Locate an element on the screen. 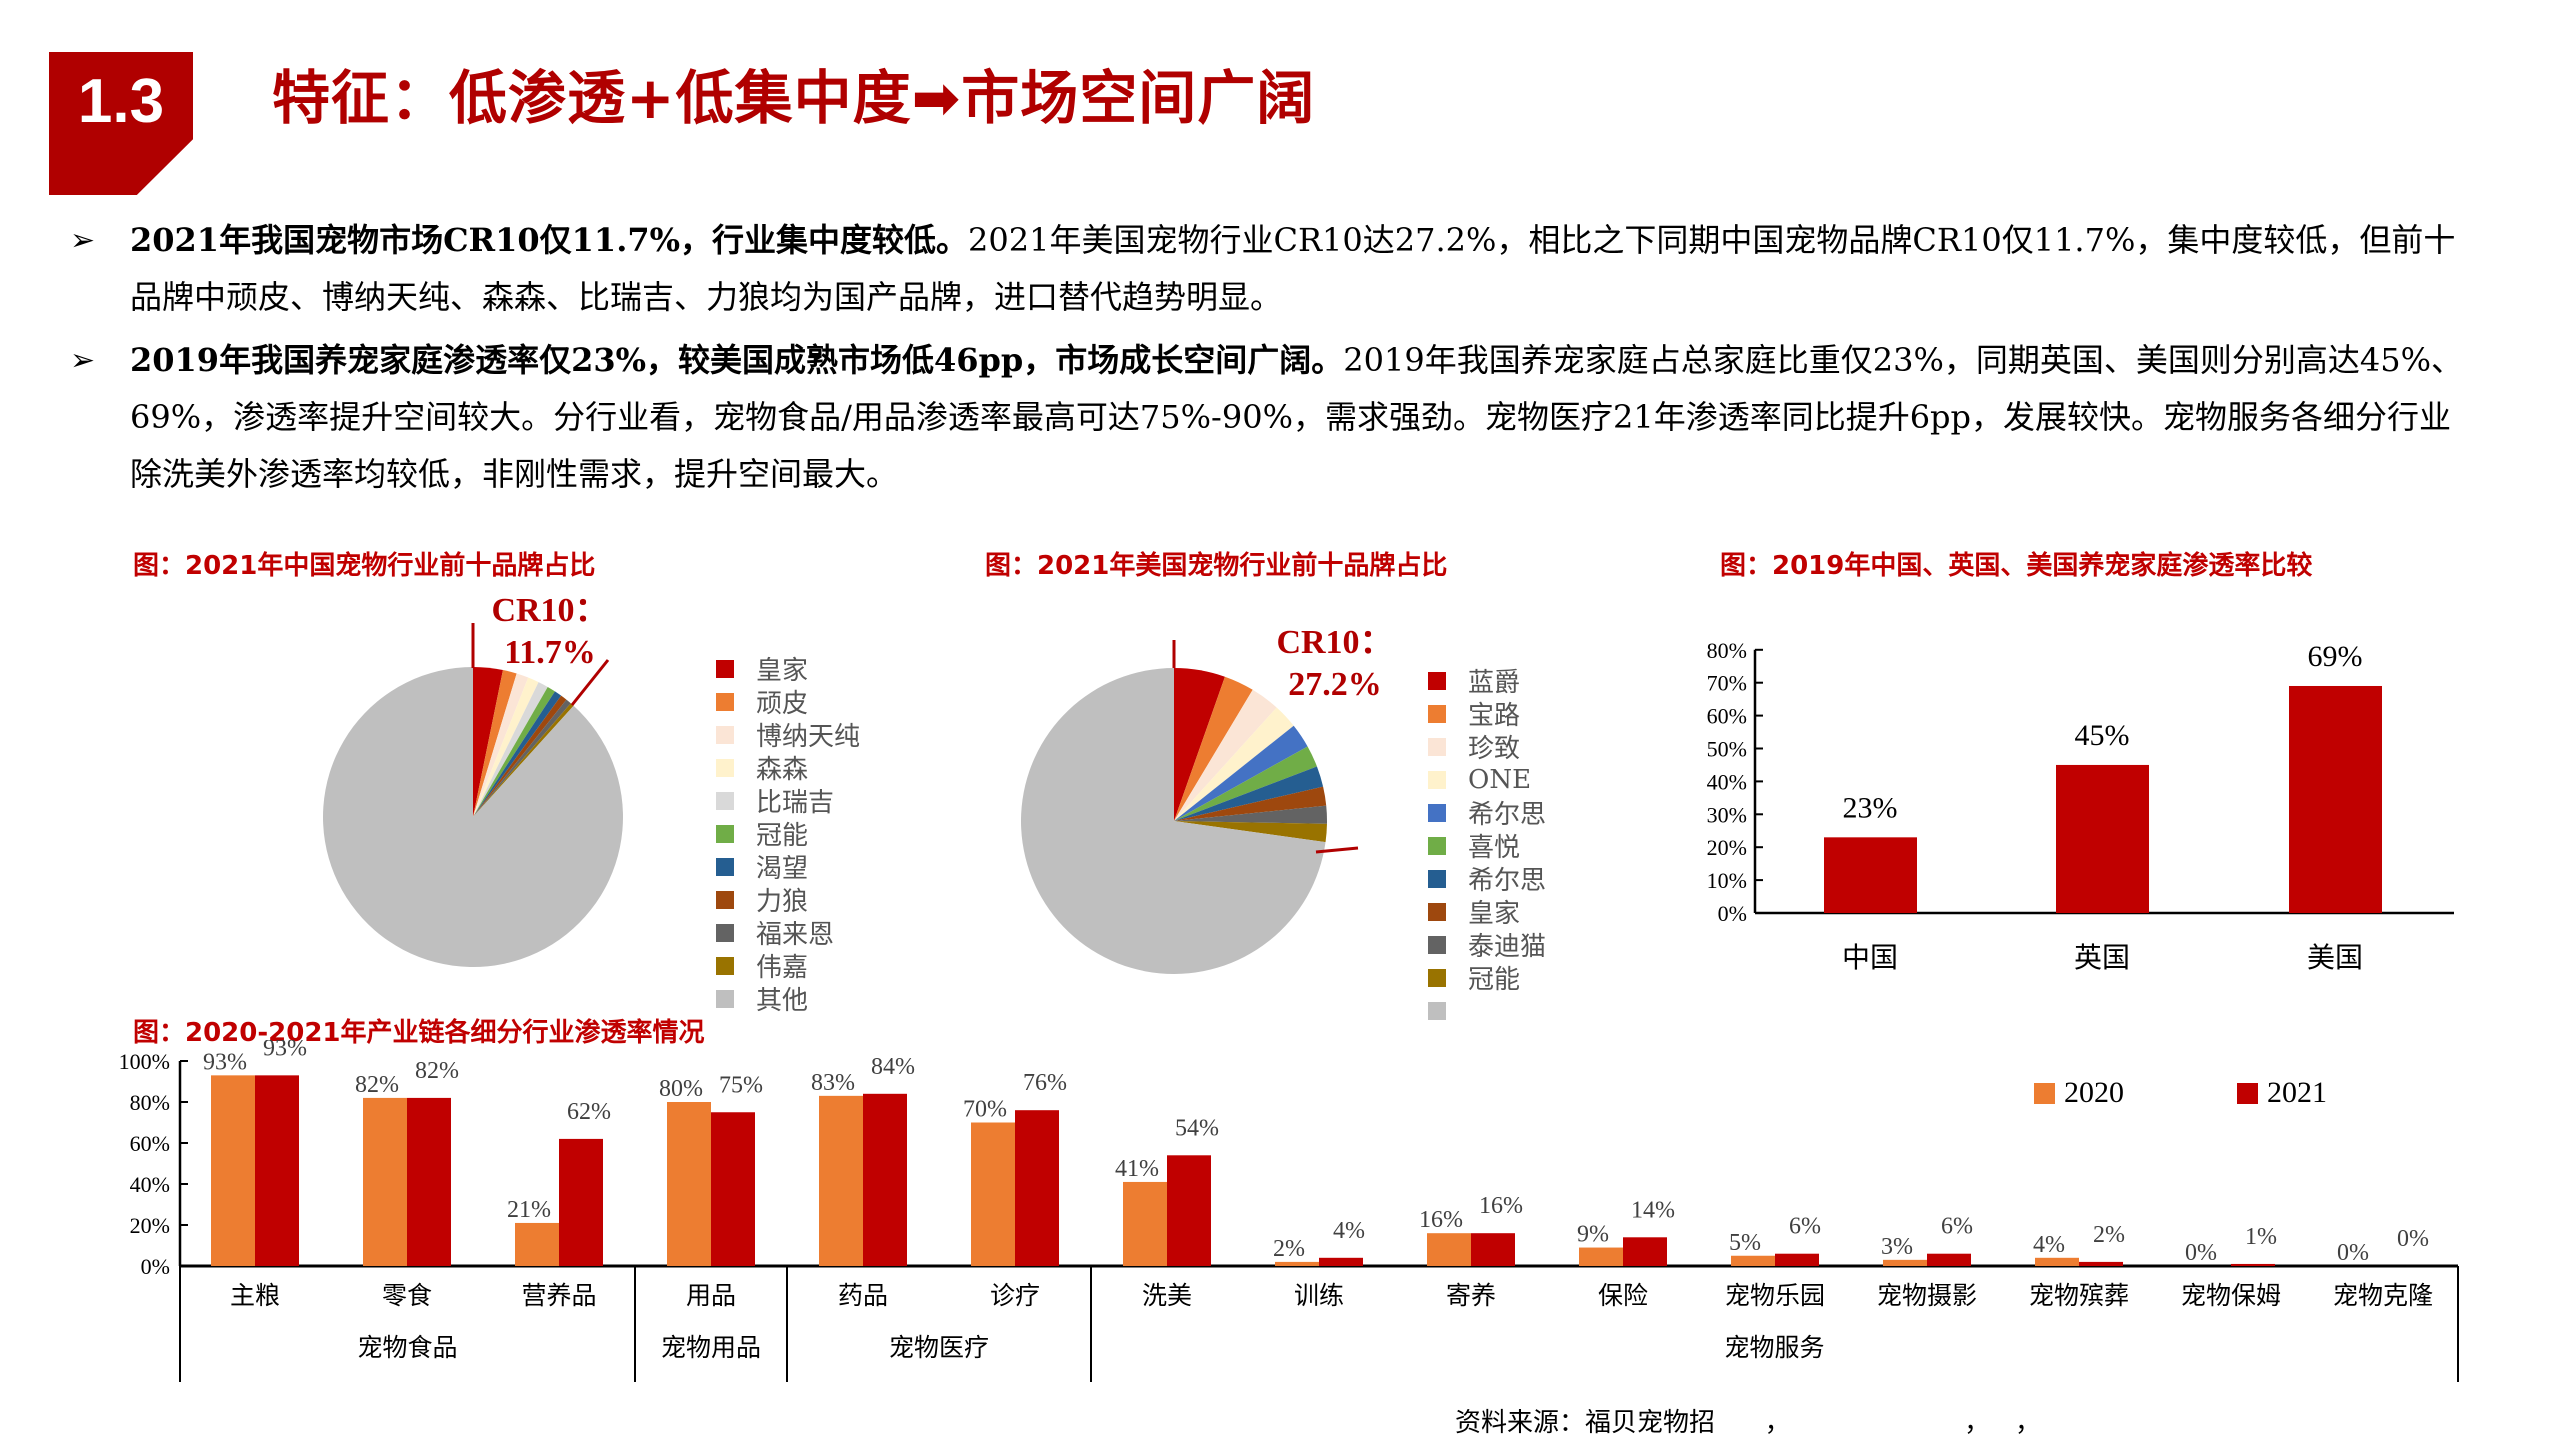  group-label: 宠物服务 is located at coordinates (1774, 1348).